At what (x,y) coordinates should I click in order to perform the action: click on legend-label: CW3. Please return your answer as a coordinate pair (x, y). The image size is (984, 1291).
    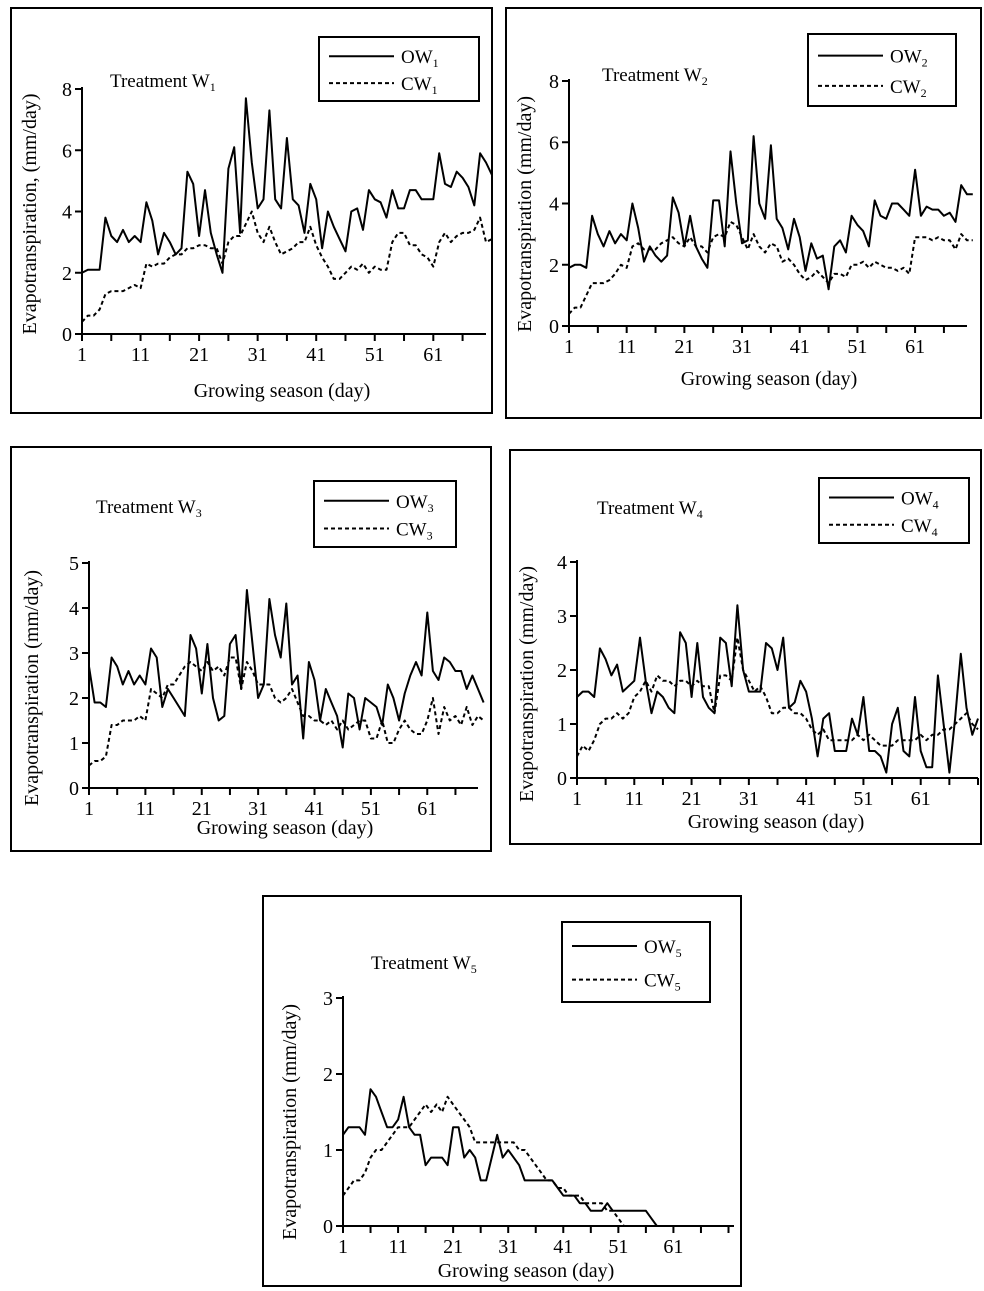
    Looking at the image, I should click on (414, 531).